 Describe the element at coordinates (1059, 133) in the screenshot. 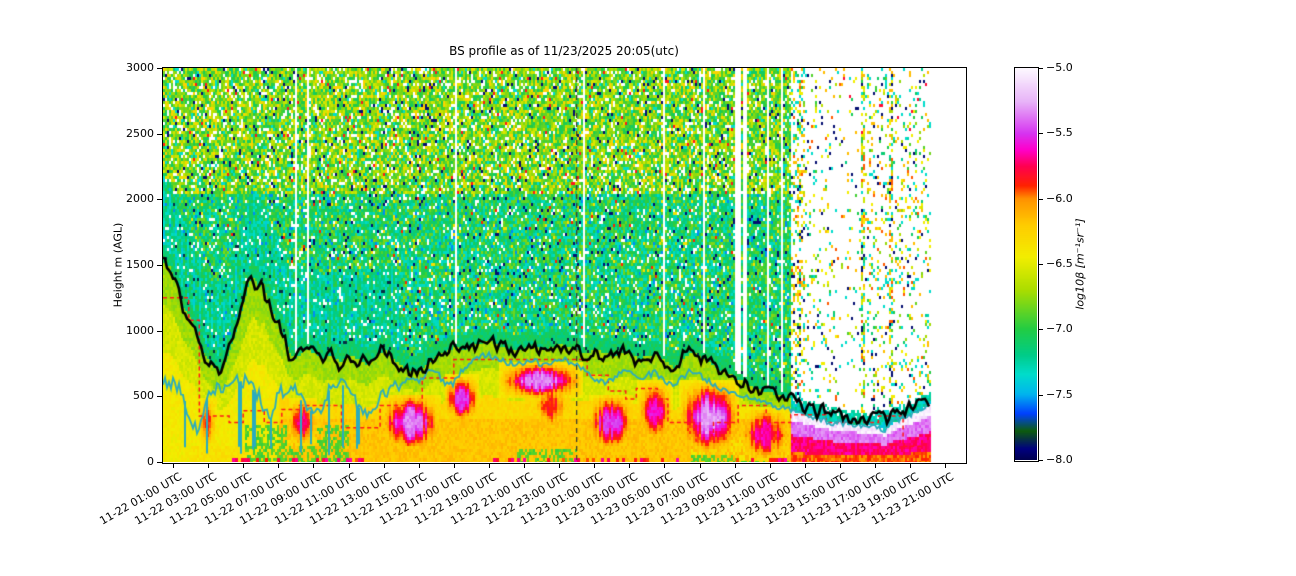

I see `colorbar-tick-label: −5.5` at that location.